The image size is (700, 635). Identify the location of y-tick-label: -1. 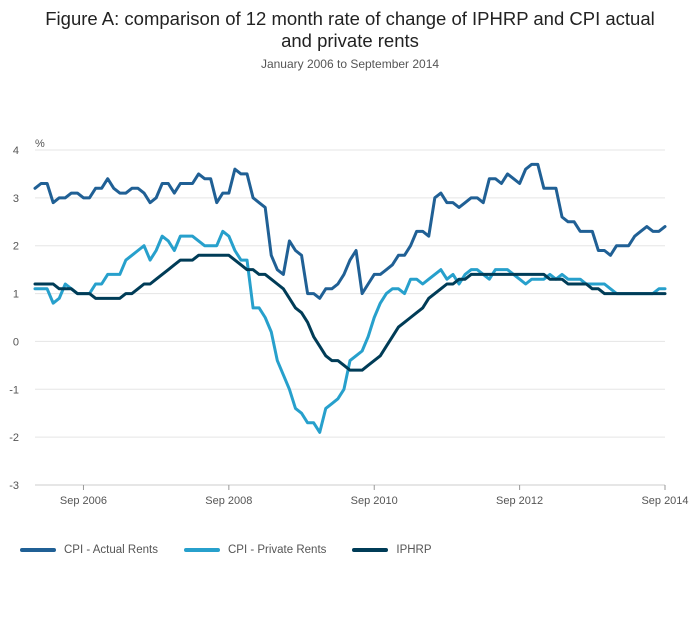
(14, 390).